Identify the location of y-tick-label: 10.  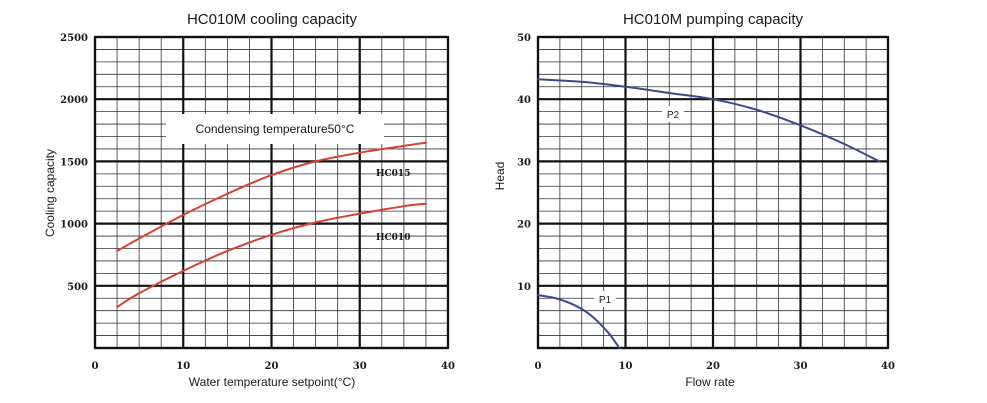
(524, 287).